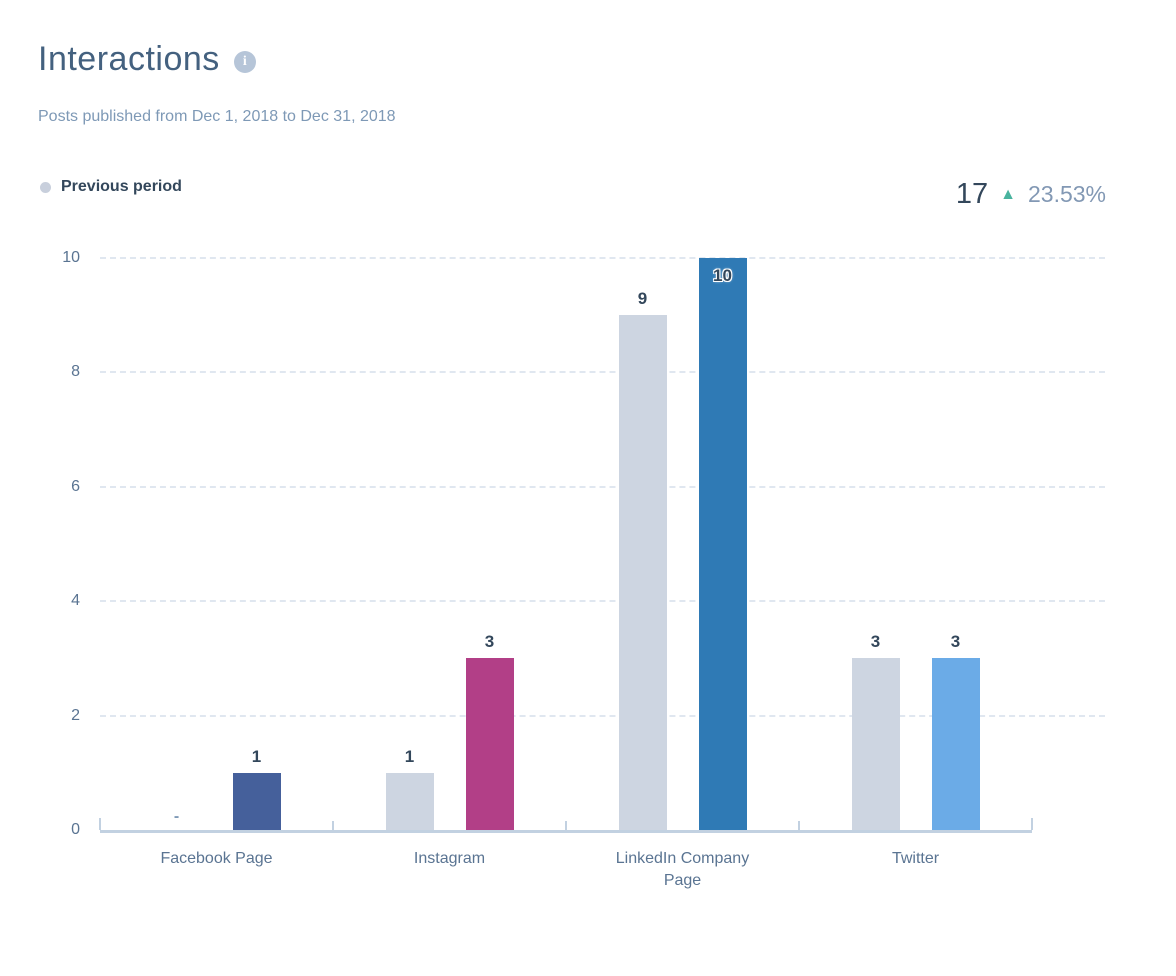 The image size is (1176, 976). What do you see at coordinates (915, 858) in the screenshot?
I see `x-axis-category-label: Twitter` at bounding box center [915, 858].